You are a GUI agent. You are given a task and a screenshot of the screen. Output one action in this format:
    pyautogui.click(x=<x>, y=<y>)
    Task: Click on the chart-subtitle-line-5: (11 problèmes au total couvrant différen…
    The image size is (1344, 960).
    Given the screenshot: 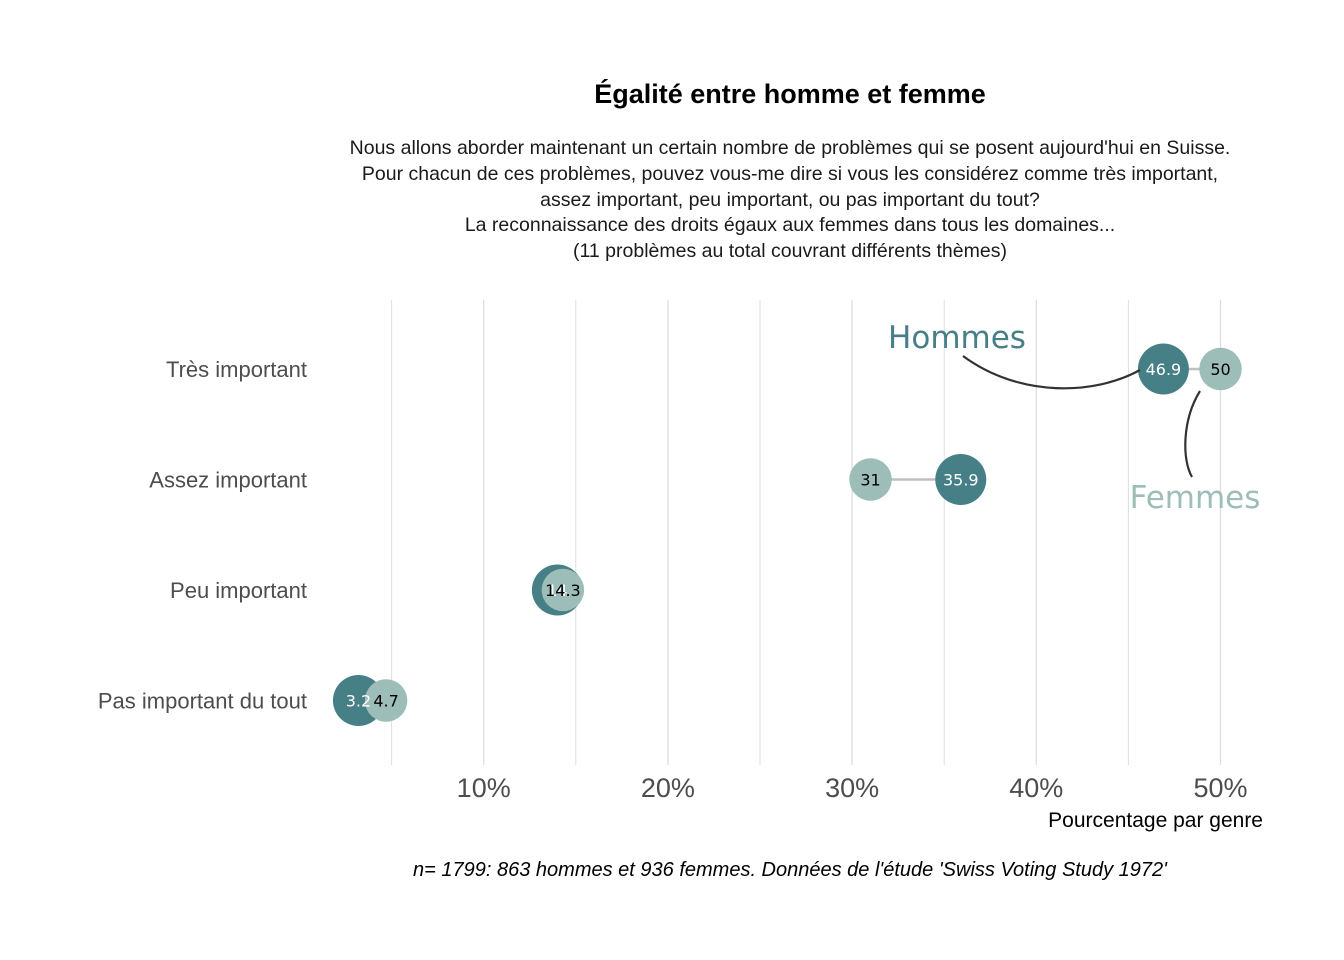 What is the action you would take?
    pyautogui.click(x=790, y=251)
    